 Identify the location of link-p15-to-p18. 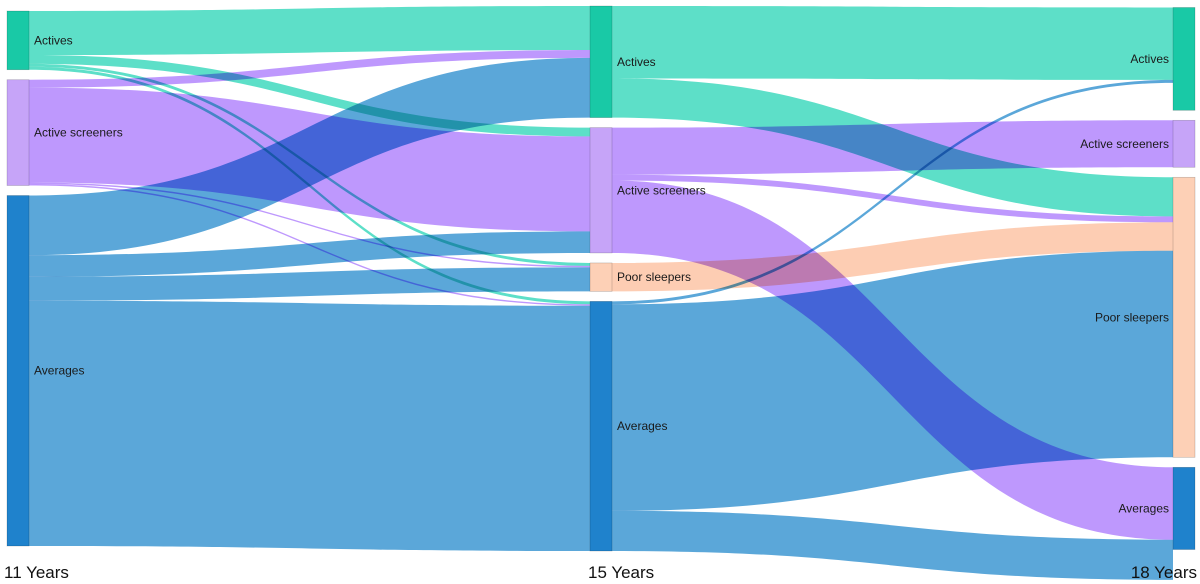
(892, 257).